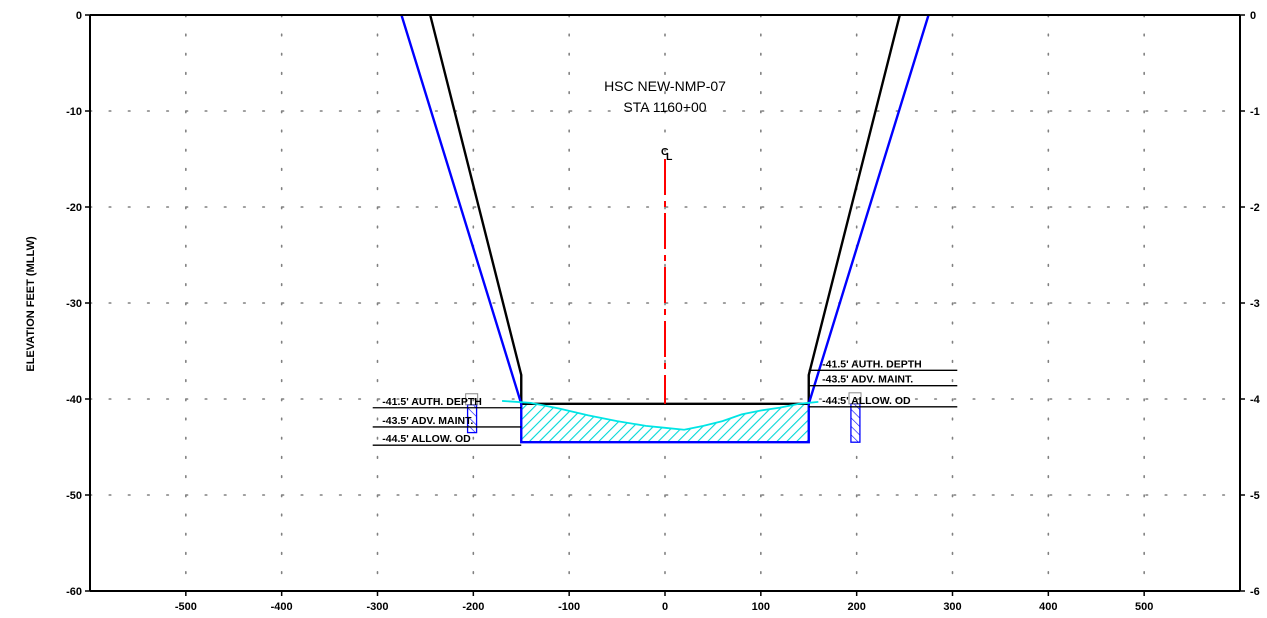 Image resolution: width=1267 pixels, height=618 pixels. Describe the element at coordinates (473, 607) in the screenshot. I see `x-tick-label: -200` at that location.